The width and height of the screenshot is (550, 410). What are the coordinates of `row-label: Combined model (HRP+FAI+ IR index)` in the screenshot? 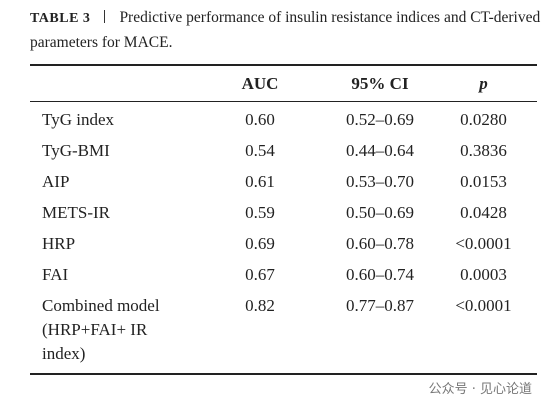 It's located at (101, 329).